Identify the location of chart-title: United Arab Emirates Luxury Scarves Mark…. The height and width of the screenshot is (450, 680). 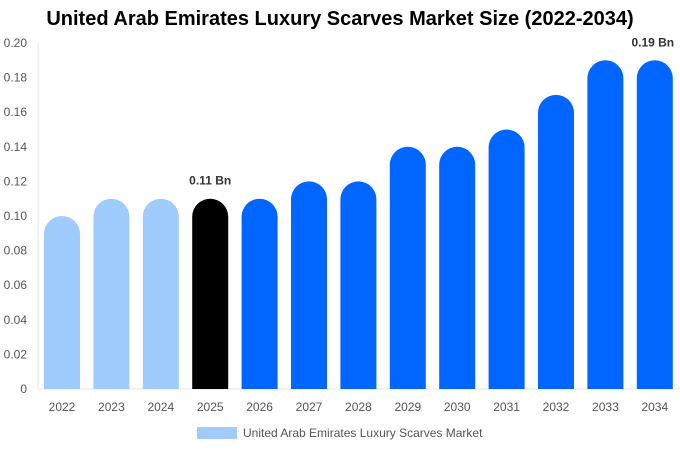
(340, 19).